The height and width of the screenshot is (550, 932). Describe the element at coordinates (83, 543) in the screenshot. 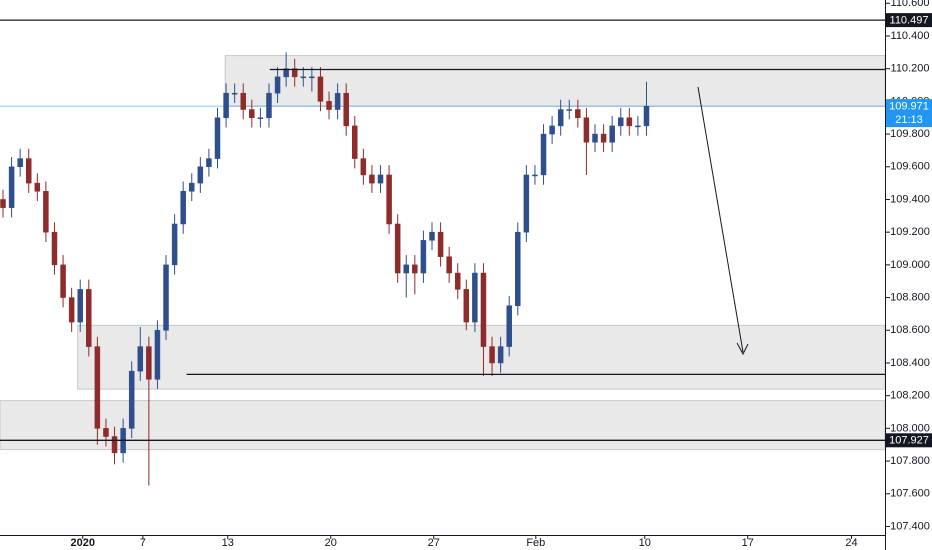

I see `x-tick-label: 2020` at that location.